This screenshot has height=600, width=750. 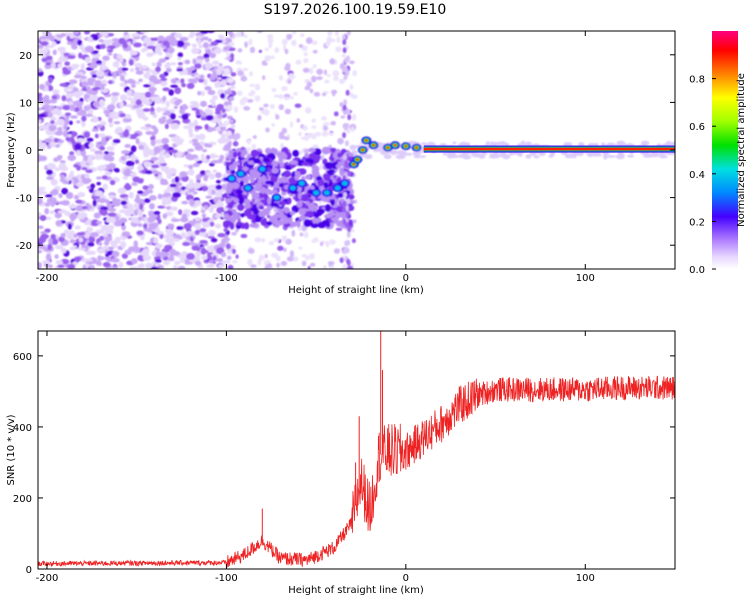 What do you see at coordinates (356, 590) in the screenshot?
I see `snr-x-label: Height of straight line (km)` at bounding box center [356, 590].